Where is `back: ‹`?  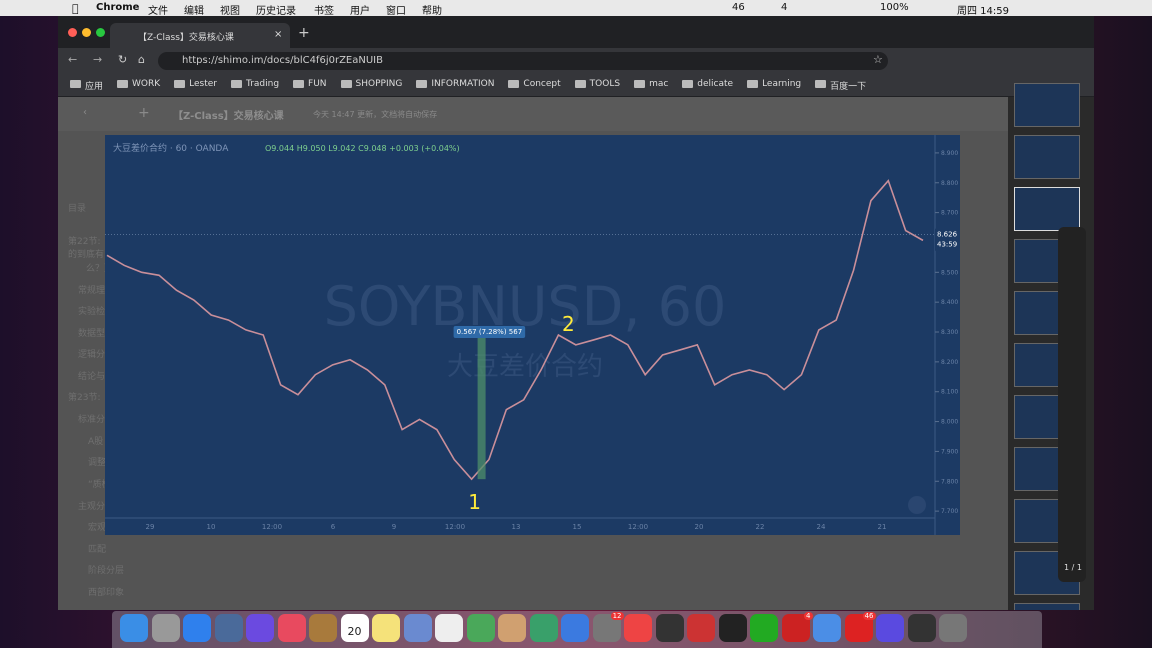 back: ‹ is located at coordinates (85, 112).